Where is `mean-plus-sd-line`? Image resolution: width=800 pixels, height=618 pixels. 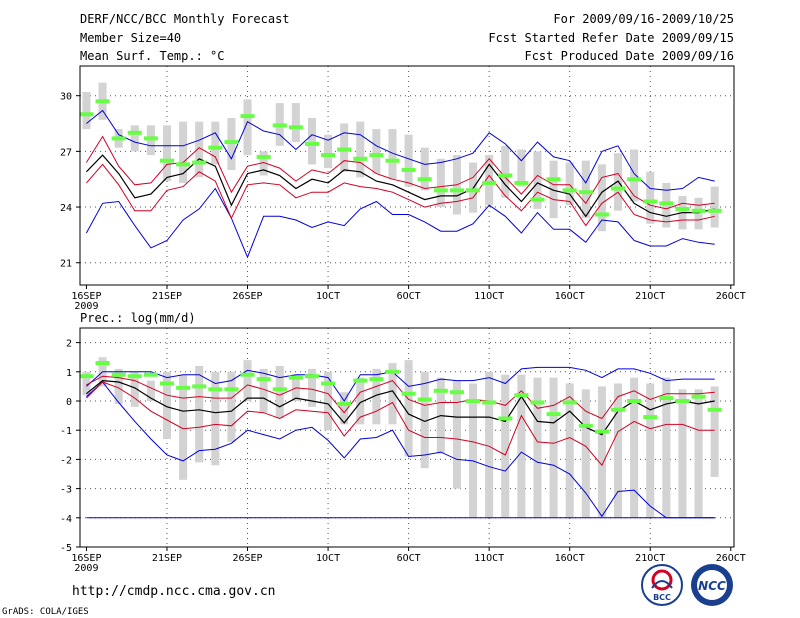 mean-plus-sd-line is located at coordinates (400, 397).